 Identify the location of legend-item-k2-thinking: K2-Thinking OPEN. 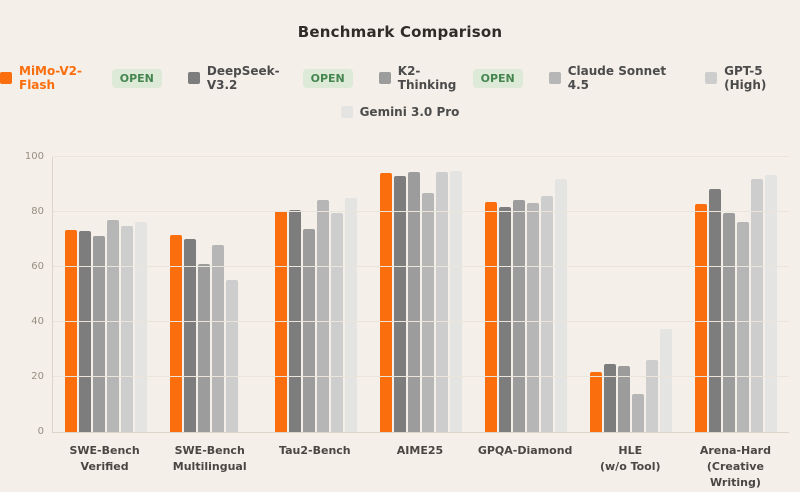
(450, 78).